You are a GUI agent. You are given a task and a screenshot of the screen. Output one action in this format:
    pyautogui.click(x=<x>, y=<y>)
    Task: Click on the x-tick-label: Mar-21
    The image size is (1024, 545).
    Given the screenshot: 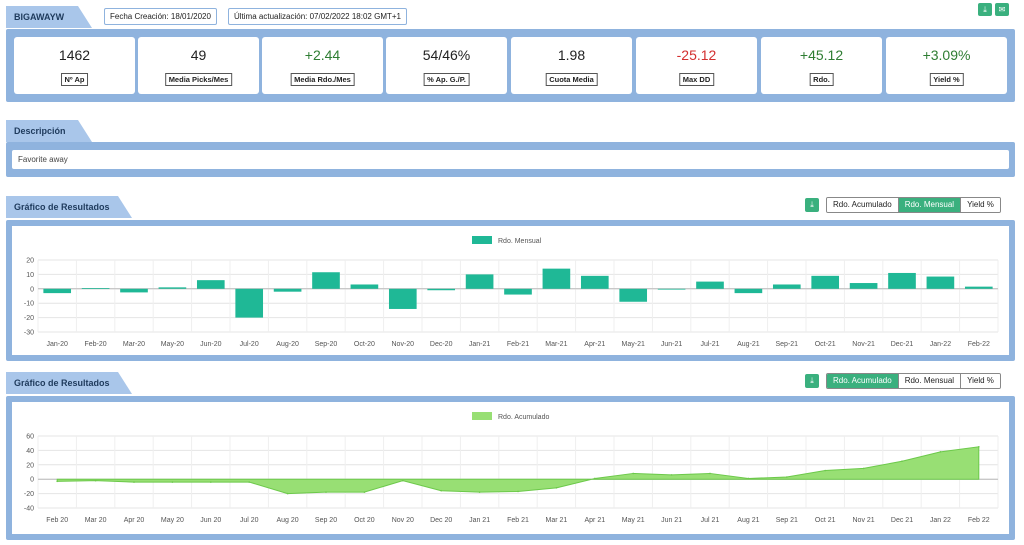 What is the action you would take?
    pyautogui.click(x=556, y=344)
    